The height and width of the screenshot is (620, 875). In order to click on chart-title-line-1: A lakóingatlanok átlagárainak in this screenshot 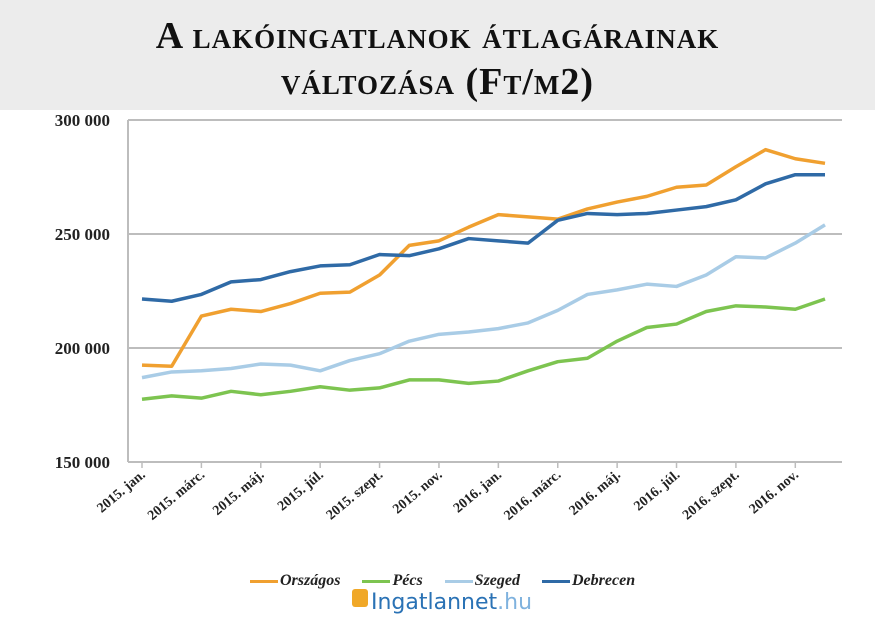, I will do `click(437, 36)`.